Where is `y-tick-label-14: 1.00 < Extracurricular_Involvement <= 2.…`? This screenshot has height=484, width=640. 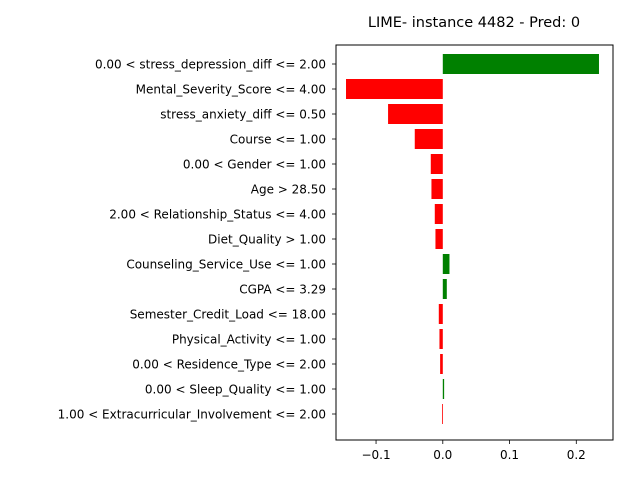
y-tick-label-14: 1.00 < Extracurricular_Involvement <= 2.… is located at coordinates (192, 415).